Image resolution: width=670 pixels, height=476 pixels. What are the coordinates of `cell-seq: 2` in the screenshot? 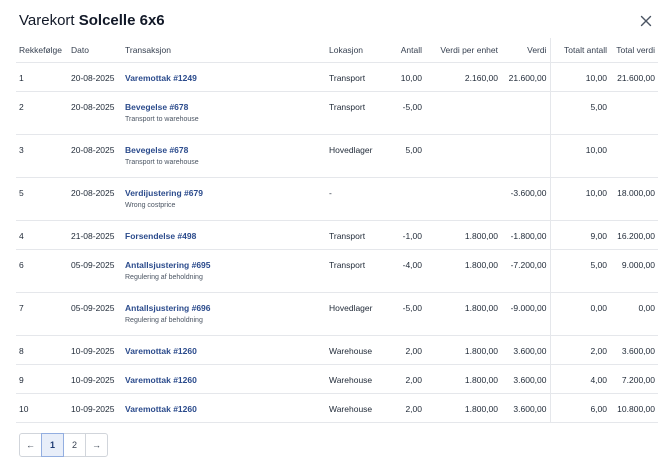 It's located at (21, 106).